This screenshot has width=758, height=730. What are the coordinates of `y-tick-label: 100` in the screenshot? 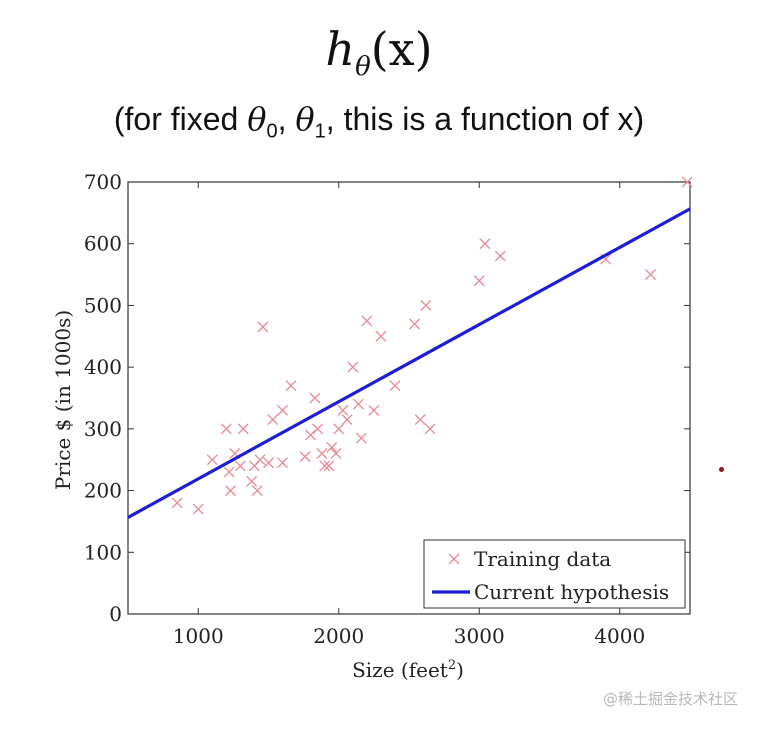 It's located at (103, 552).